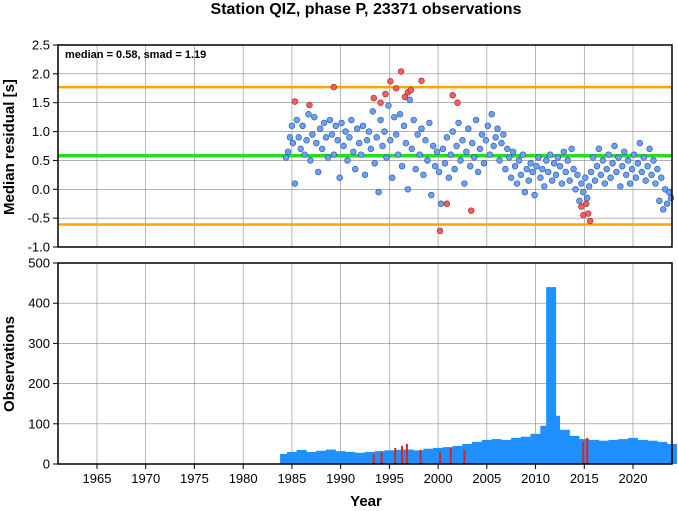 Image resolution: width=678 pixels, height=511 pixels. Describe the element at coordinates (633, 478) in the screenshot. I see `x-tick-label: 2020` at that location.